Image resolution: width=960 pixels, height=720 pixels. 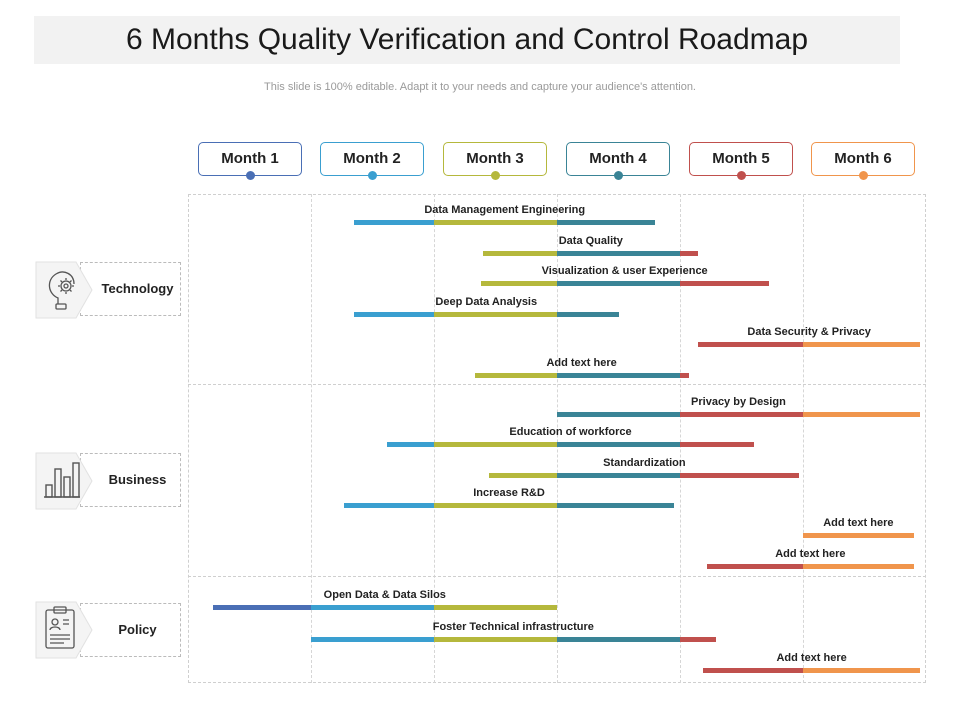 I want to click on task-label: Visualization & user Experience, so click(x=624, y=271).